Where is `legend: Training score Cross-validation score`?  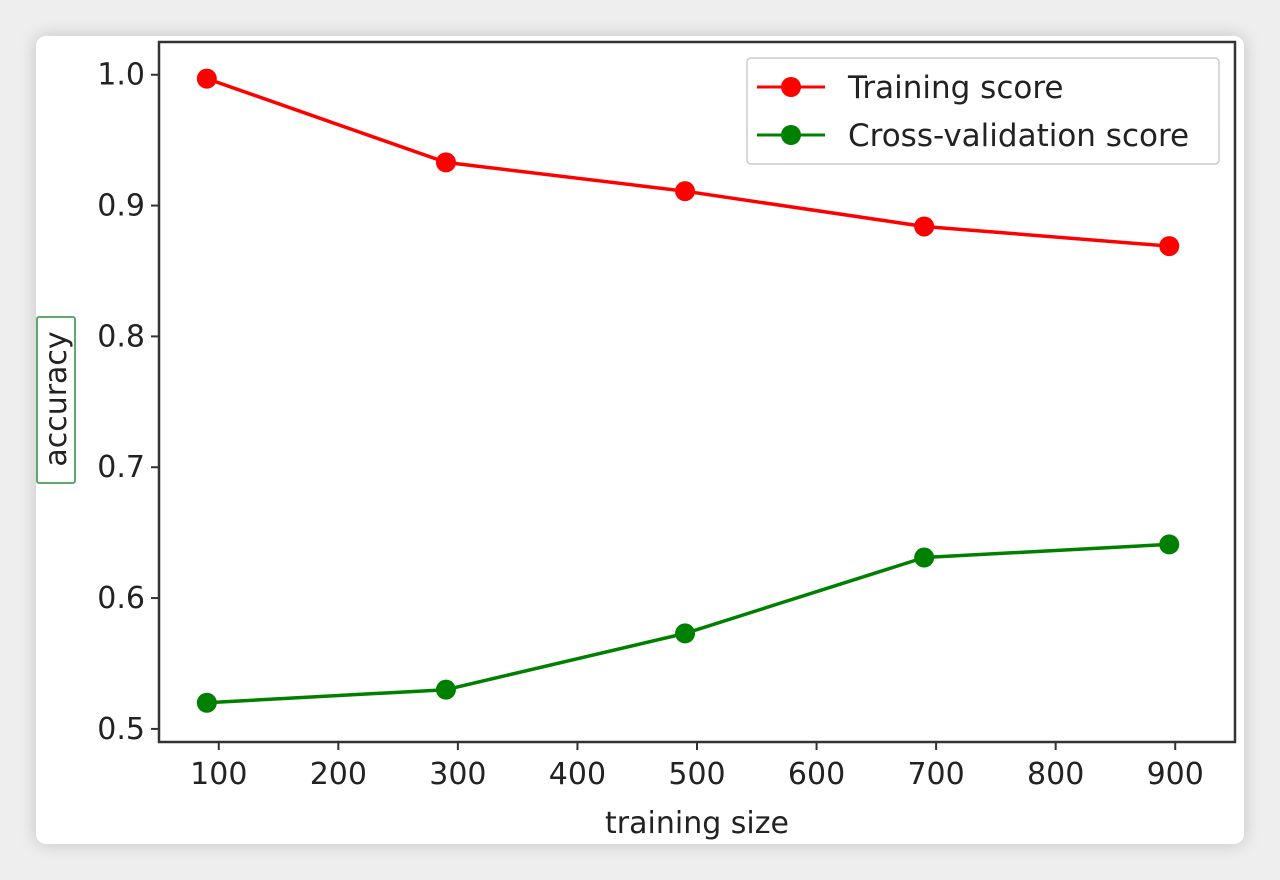
legend: Training score Cross-validation score is located at coordinates (983, 111).